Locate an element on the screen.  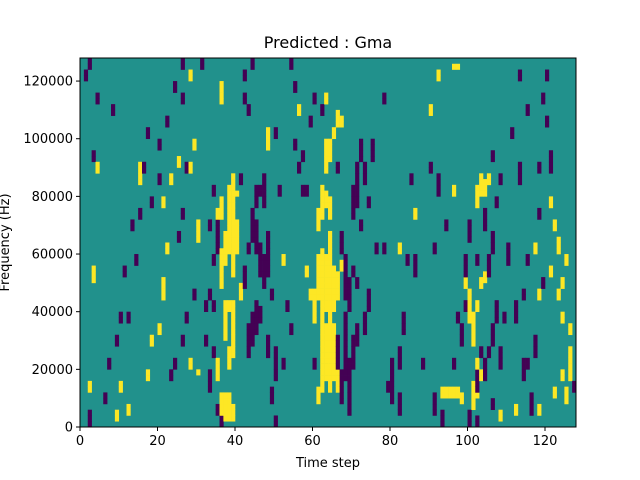
y-tick-label: 80000 is located at coordinates (52, 197).